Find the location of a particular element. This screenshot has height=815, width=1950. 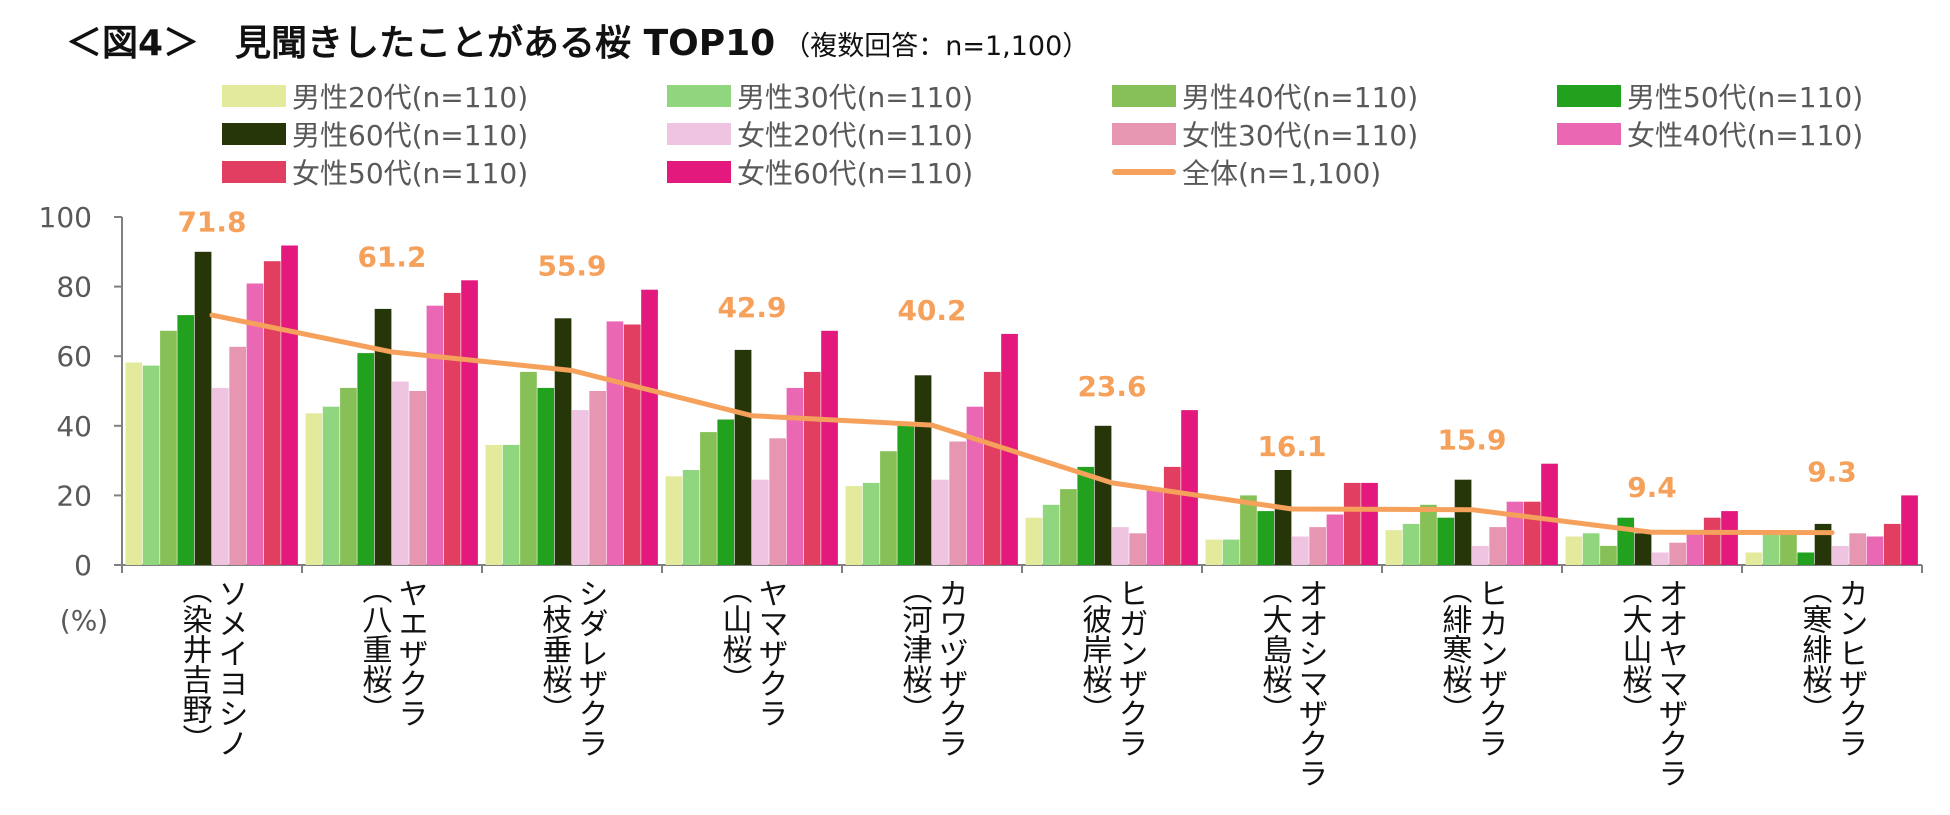

y-tick-label: 60 is located at coordinates (74, 356).